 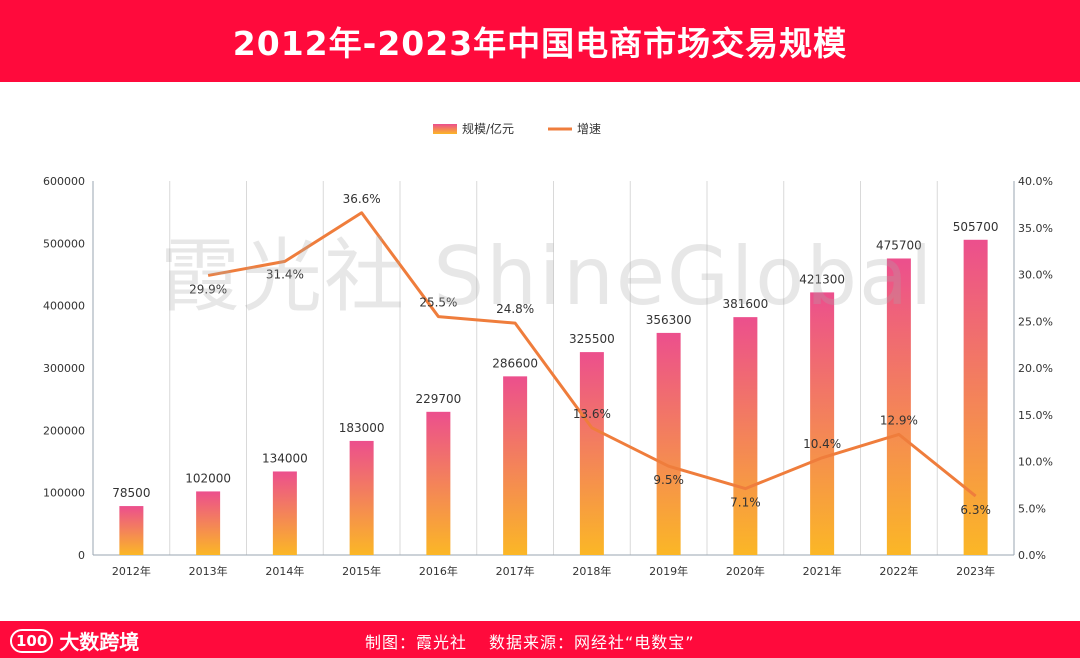 What do you see at coordinates (745, 304) in the screenshot?
I see `bar-value-label: 381600` at bounding box center [745, 304].